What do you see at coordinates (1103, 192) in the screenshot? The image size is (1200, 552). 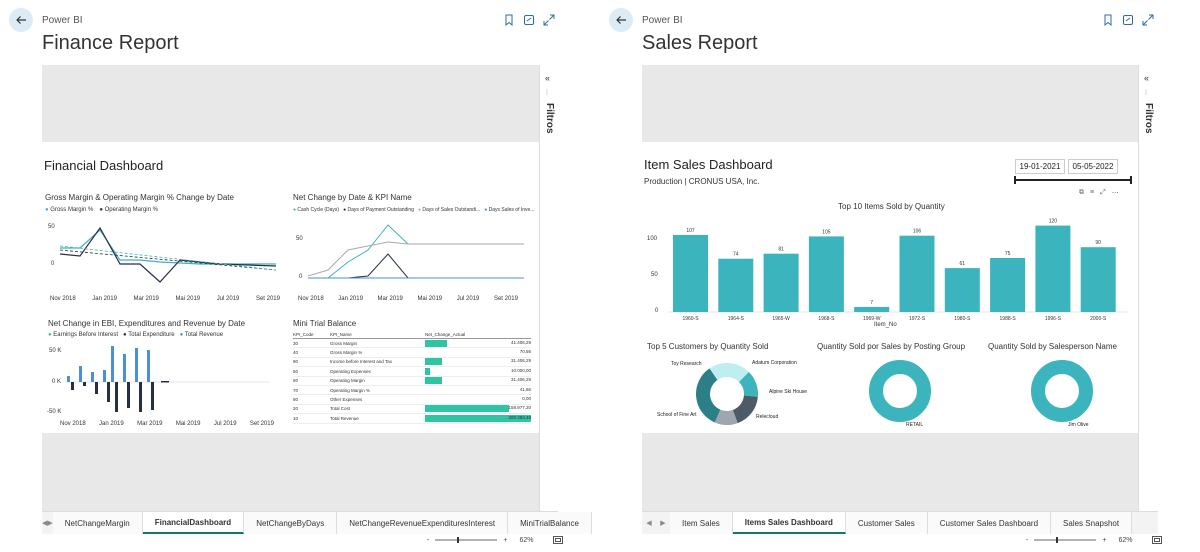 I see `focus-mode-icon: ⤢` at bounding box center [1103, 192].